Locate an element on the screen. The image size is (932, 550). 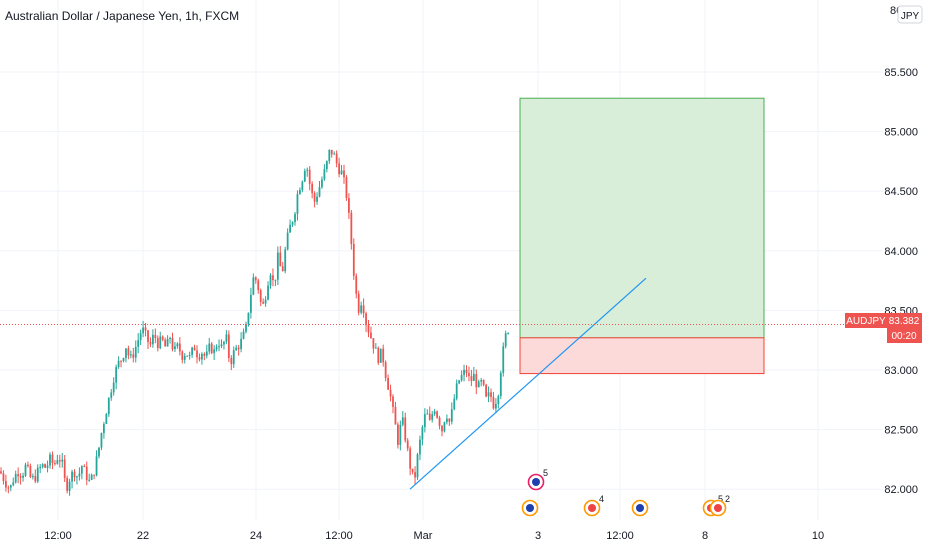
currency-badge is located at coordinates (910, 14).